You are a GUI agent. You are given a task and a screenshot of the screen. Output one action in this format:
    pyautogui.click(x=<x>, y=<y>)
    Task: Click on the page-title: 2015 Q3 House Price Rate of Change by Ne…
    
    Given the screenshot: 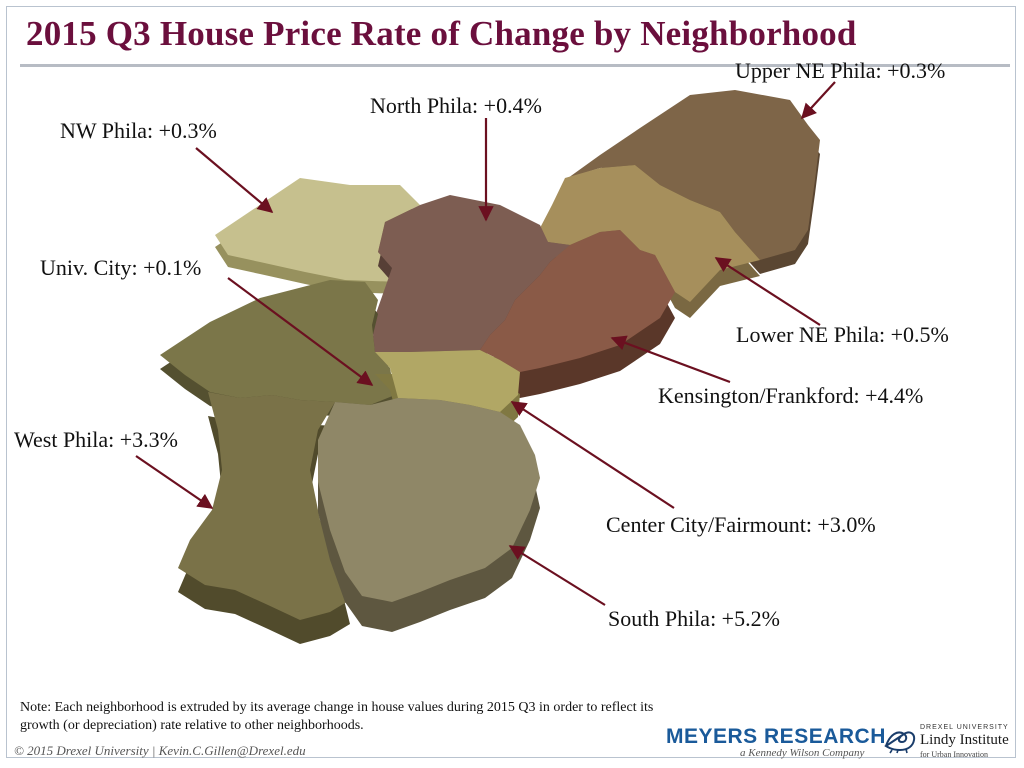 What is the action you would take?
    pyautogui.click(x=441, y=33)
    